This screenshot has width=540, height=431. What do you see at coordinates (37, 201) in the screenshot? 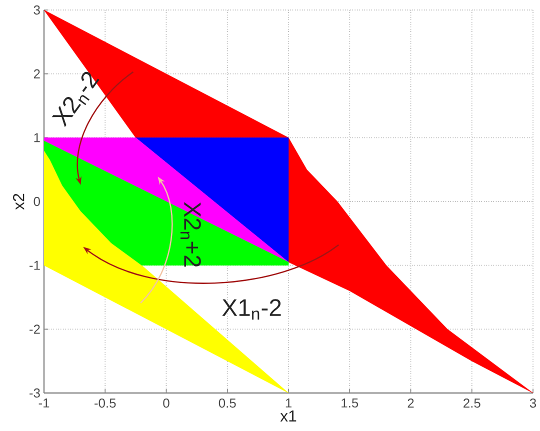
I see `y-tick-label: 0` at bounding box center [37, 201].